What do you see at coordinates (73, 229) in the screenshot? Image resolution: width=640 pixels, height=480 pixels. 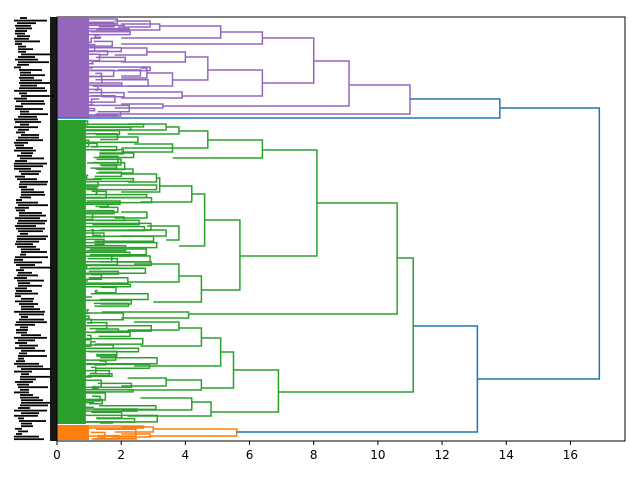 I see `leaf-fill-layer` at bounding box center [73, 229].